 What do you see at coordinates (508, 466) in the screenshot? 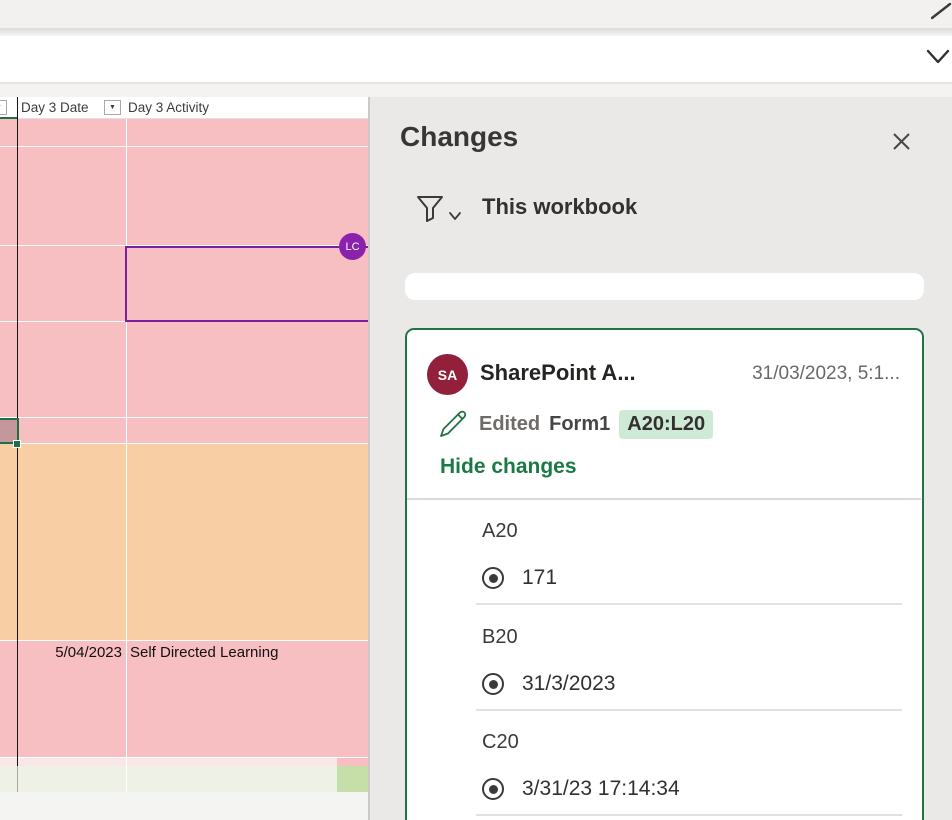
I see `hide-changes-link: Hide changes` at bounding box center [508, 466].